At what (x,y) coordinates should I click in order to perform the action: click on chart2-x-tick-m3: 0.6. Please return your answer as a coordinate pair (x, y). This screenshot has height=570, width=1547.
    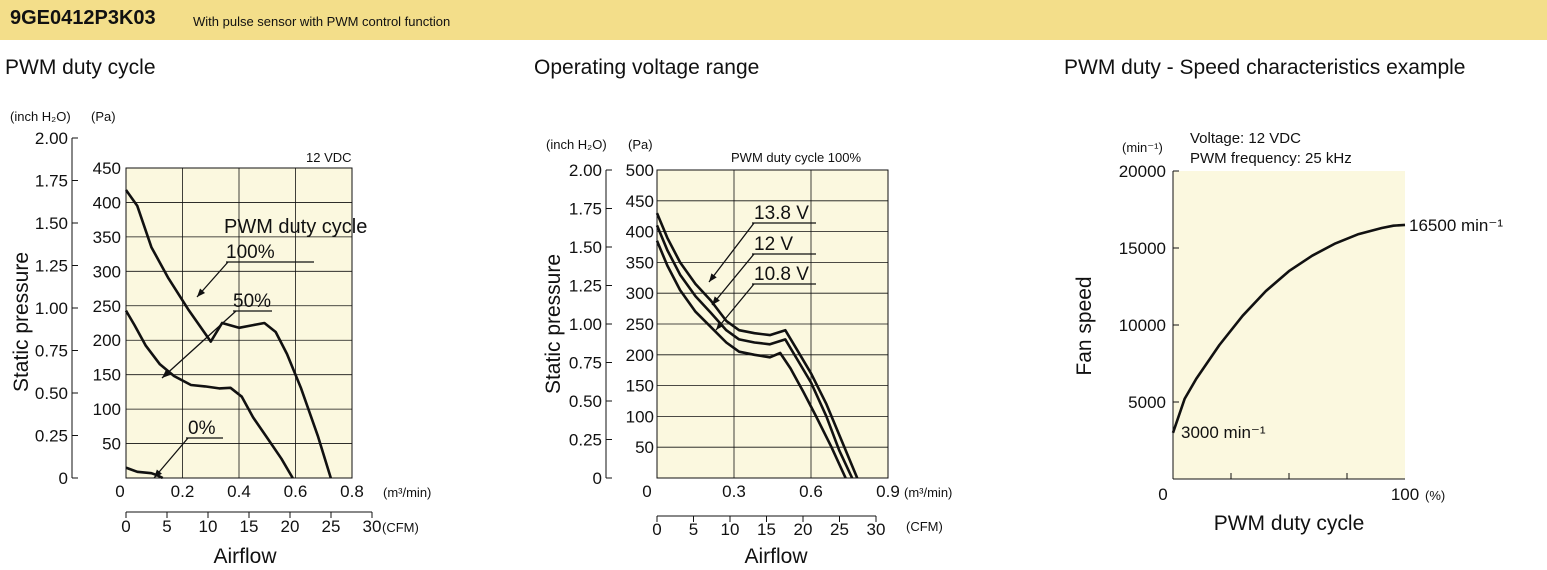
    Looking at the image, I should click on (811, 491).